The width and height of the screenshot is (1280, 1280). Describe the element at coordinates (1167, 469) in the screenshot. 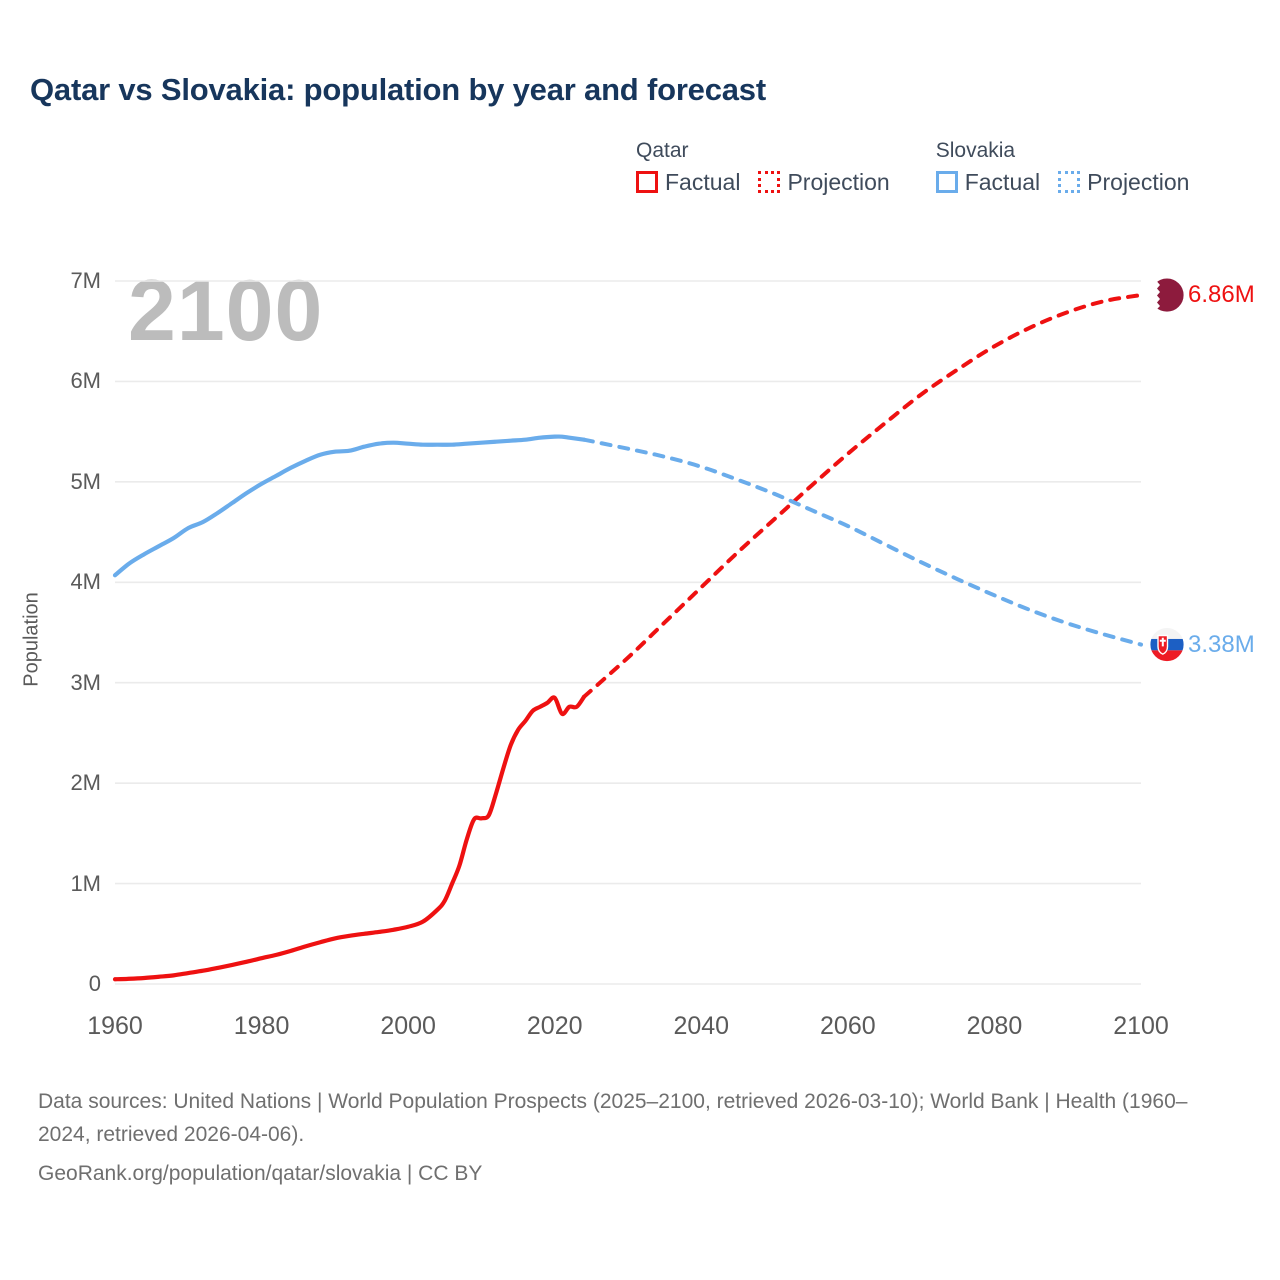

I see `endpoint-markers` at that location.